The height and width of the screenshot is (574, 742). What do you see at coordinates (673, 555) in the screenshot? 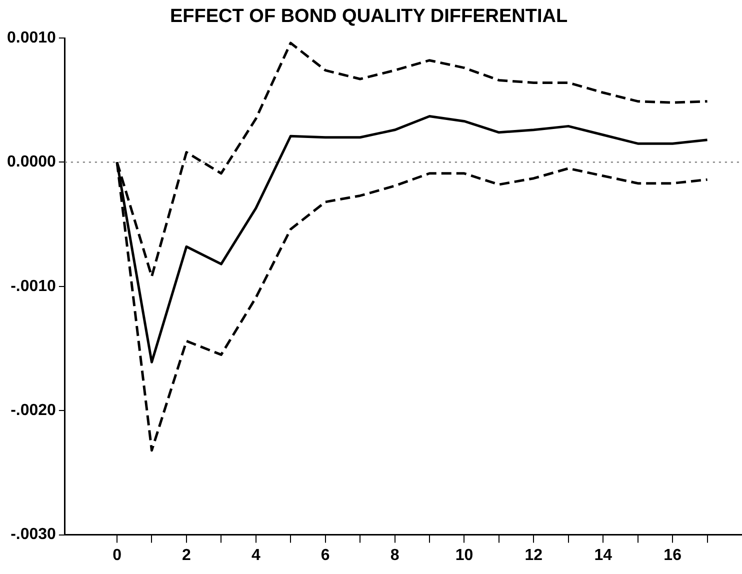
I see `x-tick-label: 16` at bounding box center [673, 555].